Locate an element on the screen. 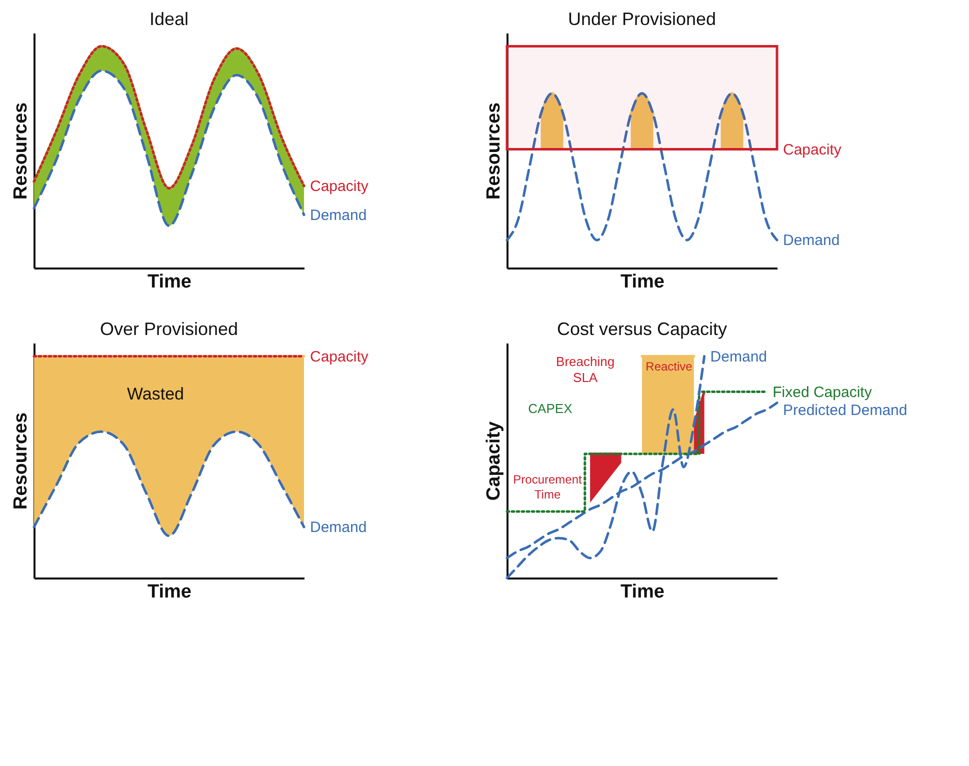  series-label: Predicted Demand is located at coordinates (845, 410).